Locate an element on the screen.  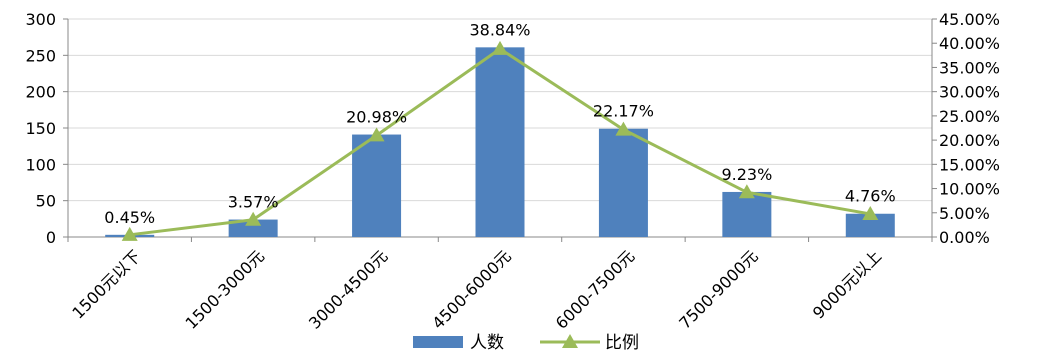
category-label: 9000元以上 is located at coordinates (847, 284).